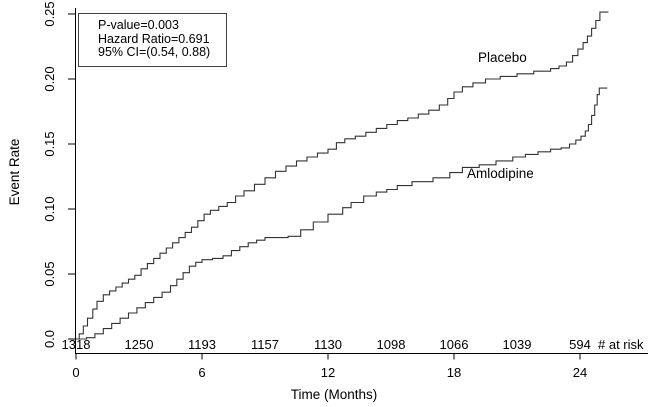  What do you see at coordinates (517, 344) in the screenshot?
I see `at-risk-count: 1039` at bounding box center [517, 344].